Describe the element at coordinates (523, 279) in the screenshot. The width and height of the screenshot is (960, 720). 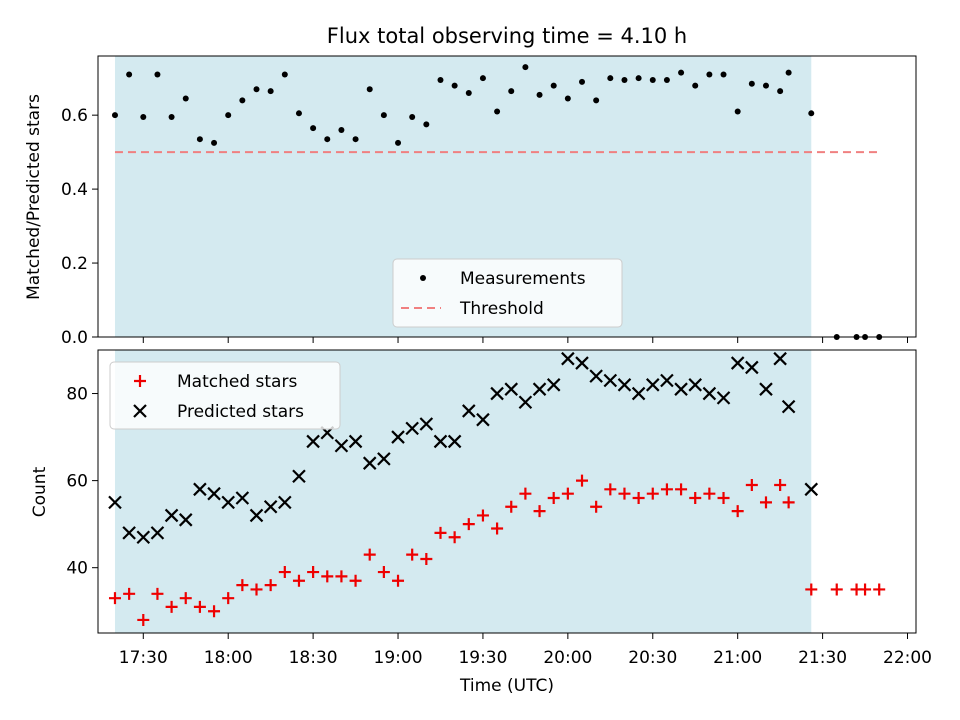
I see `legend-label: Measurements` at that location.